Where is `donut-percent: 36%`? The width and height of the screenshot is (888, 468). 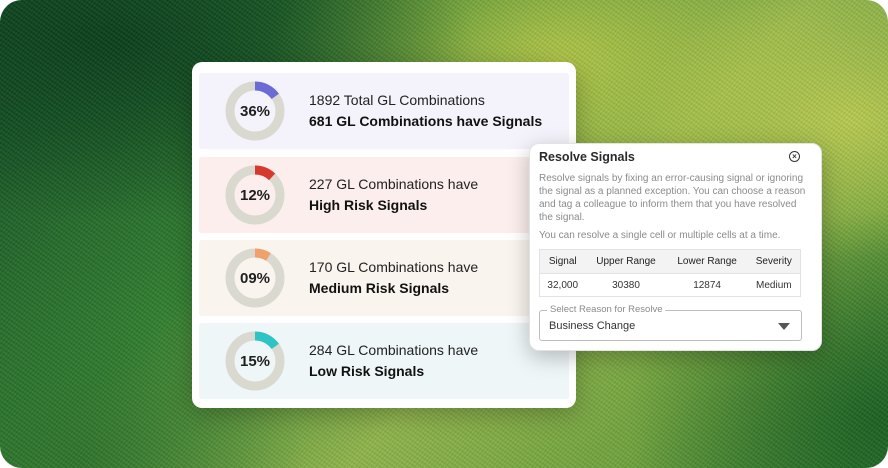 donut-percent: 36% is located at coordinates (255, 111).